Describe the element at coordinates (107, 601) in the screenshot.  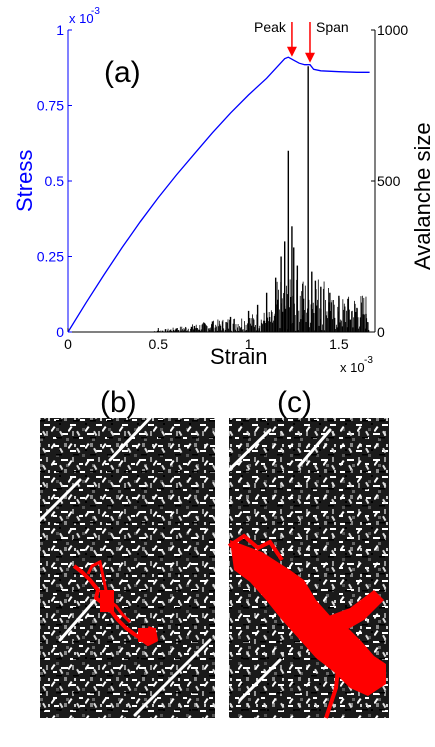
I see `panel-b-avalanche-core` at that location.